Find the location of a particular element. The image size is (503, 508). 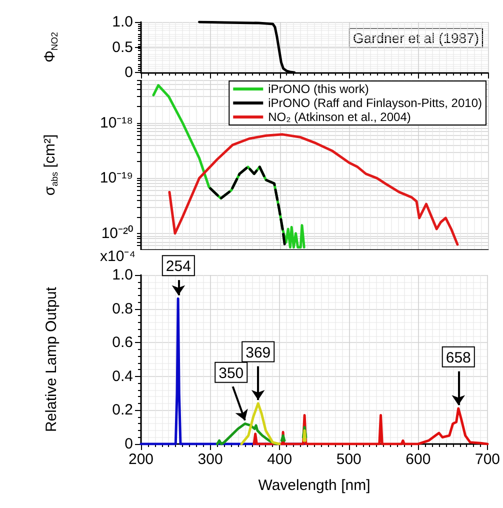

legend-label: iPrONO (this work) is located at coordinates (318, 89).